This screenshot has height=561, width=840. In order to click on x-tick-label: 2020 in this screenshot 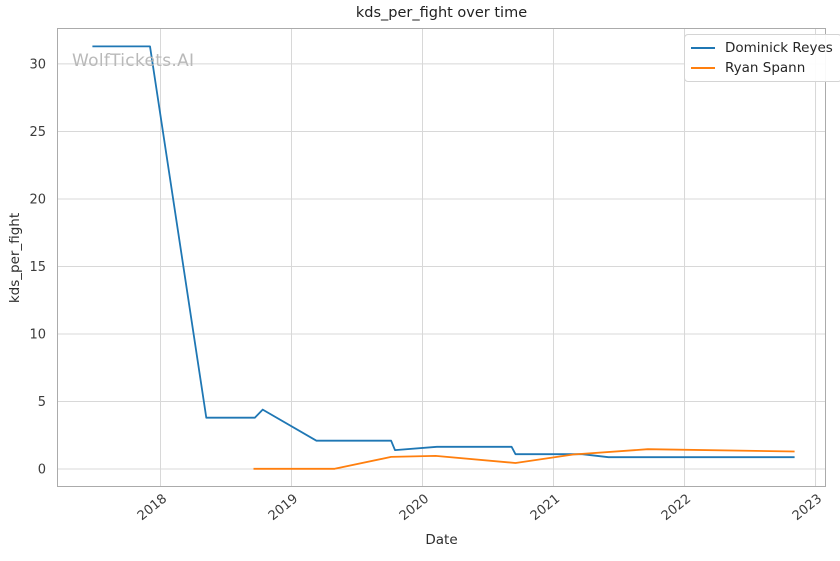, I will do `click(414, 507)`.